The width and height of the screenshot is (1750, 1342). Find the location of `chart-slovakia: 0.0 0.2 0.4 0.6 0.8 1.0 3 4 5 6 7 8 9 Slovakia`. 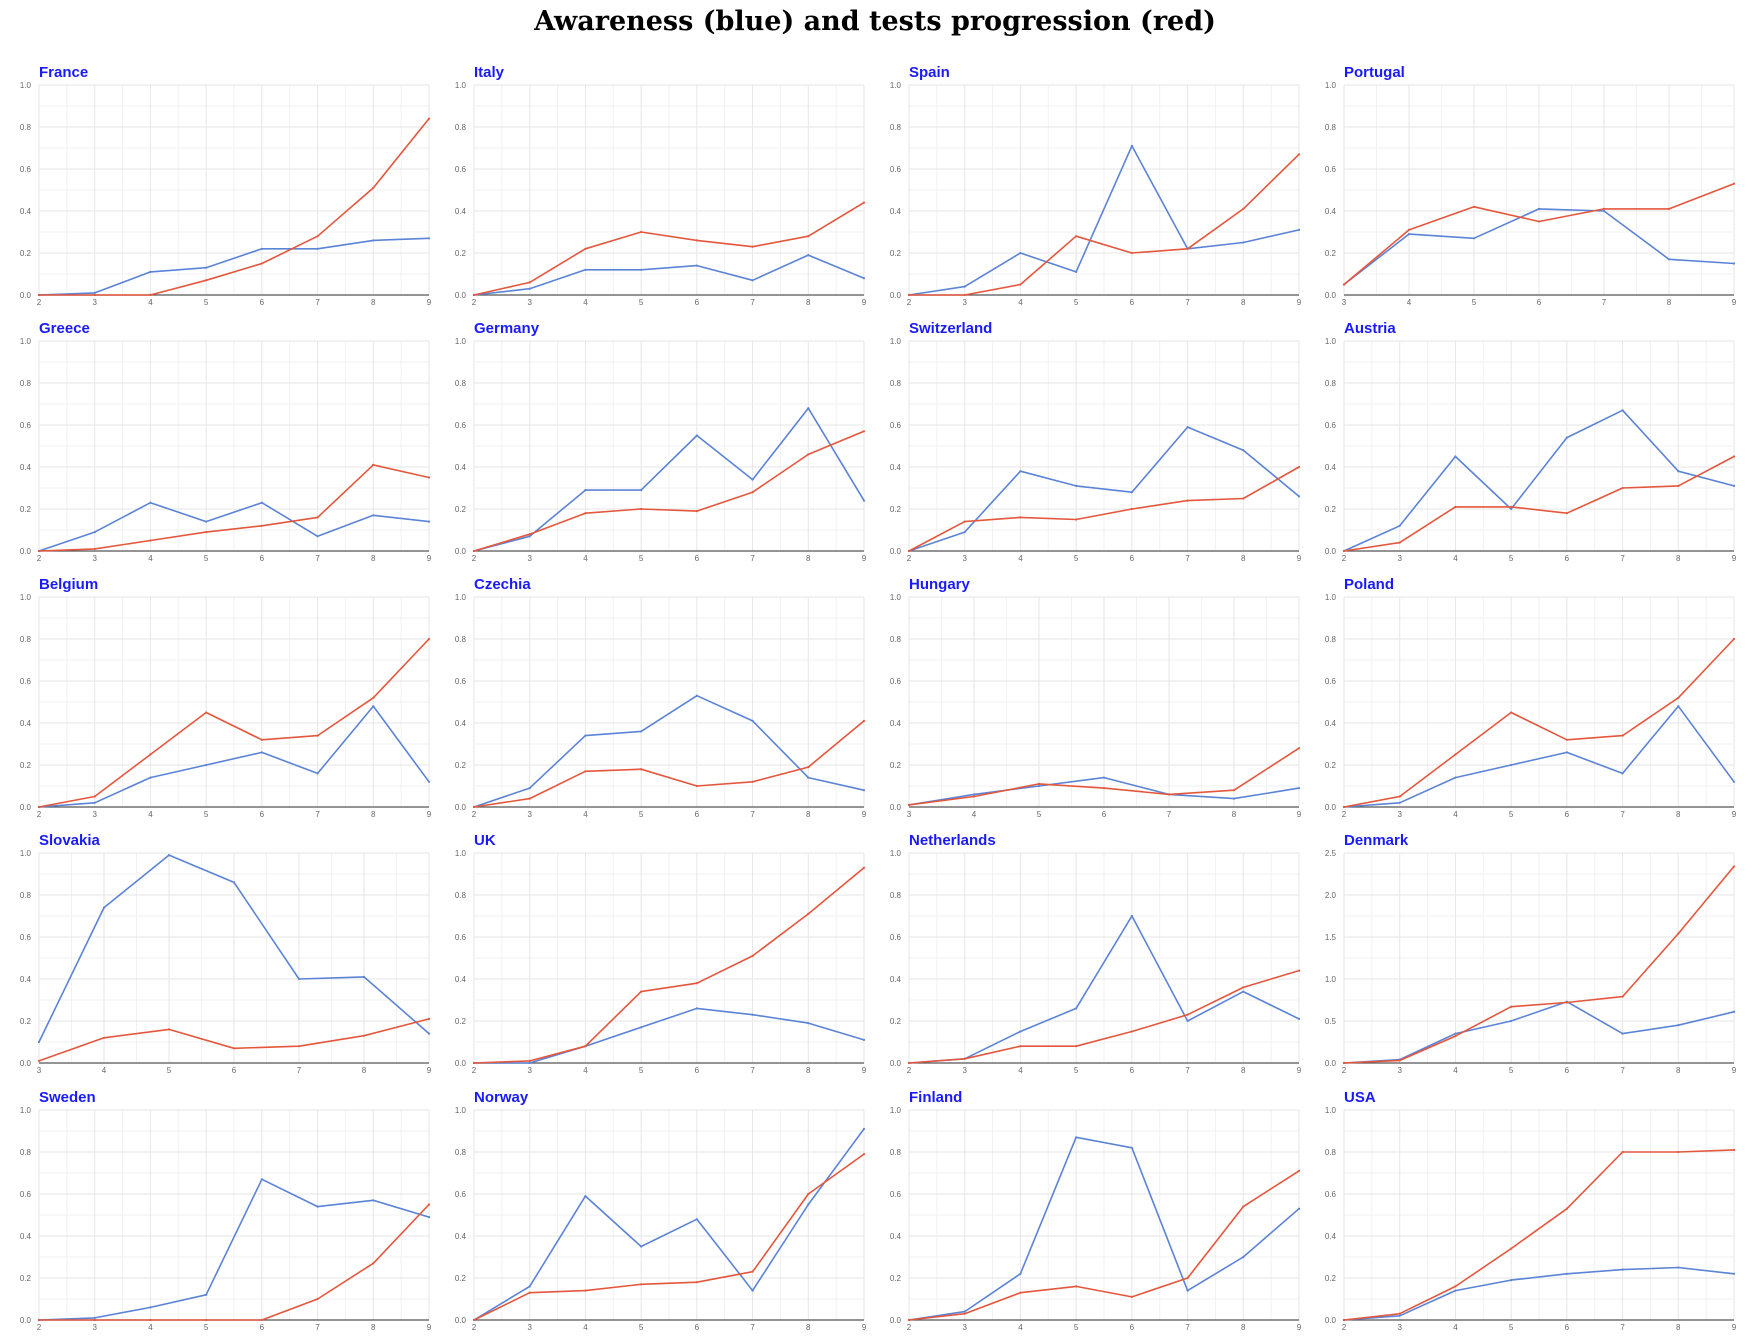

chart-slovakia: 0.0 0.2 0.4 0.6 0.8 1.0 3 4 5 6 7 8 9 Slovakia is located at coordinates (226, 953).